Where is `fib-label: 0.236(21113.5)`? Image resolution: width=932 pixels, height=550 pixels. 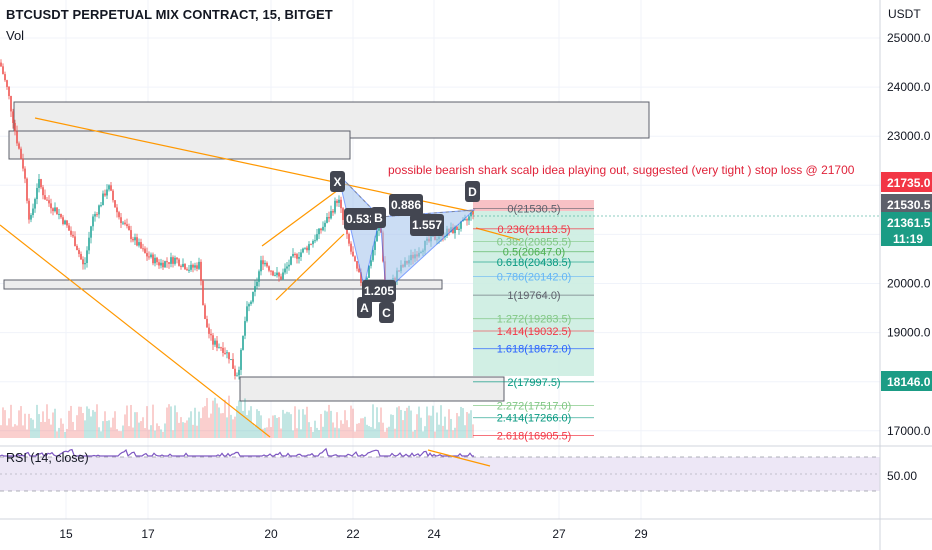 fib-label: 0.236(21113.5) is located at coordinates (534, 230).